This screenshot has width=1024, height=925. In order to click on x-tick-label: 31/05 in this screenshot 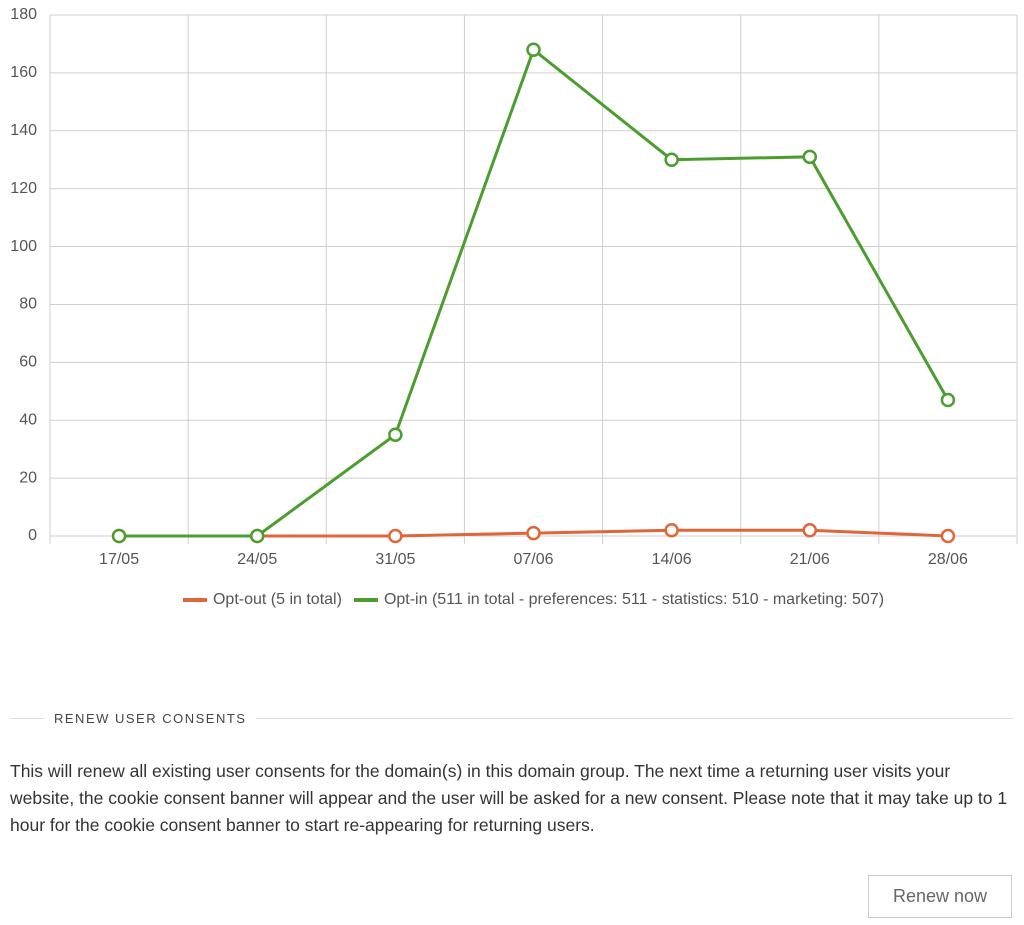, I will do `click(395, 559)`.